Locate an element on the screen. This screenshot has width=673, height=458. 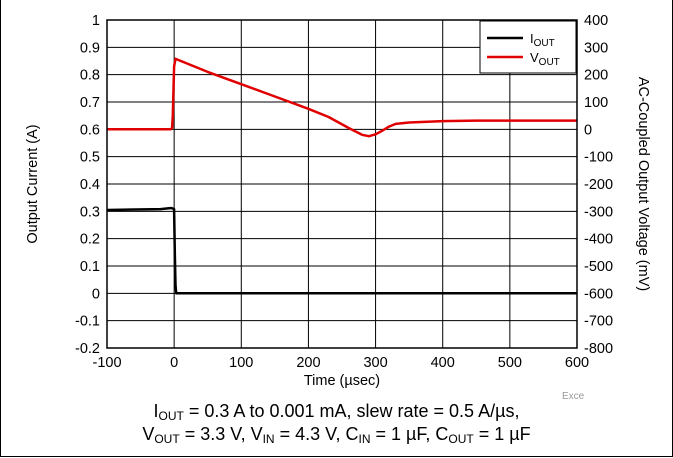
y-tick-label: 0.1 is located at coordinates (90, 267).